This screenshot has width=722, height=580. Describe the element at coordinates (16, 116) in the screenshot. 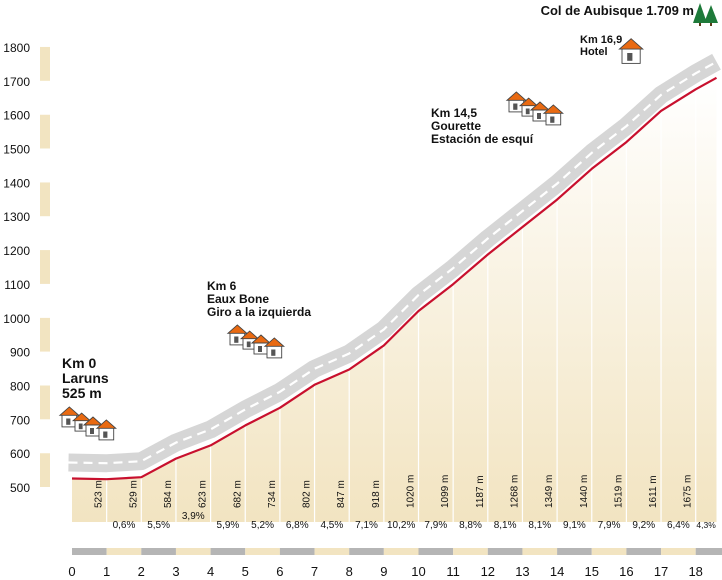

I see `y-tick-label: 1600` at that location.